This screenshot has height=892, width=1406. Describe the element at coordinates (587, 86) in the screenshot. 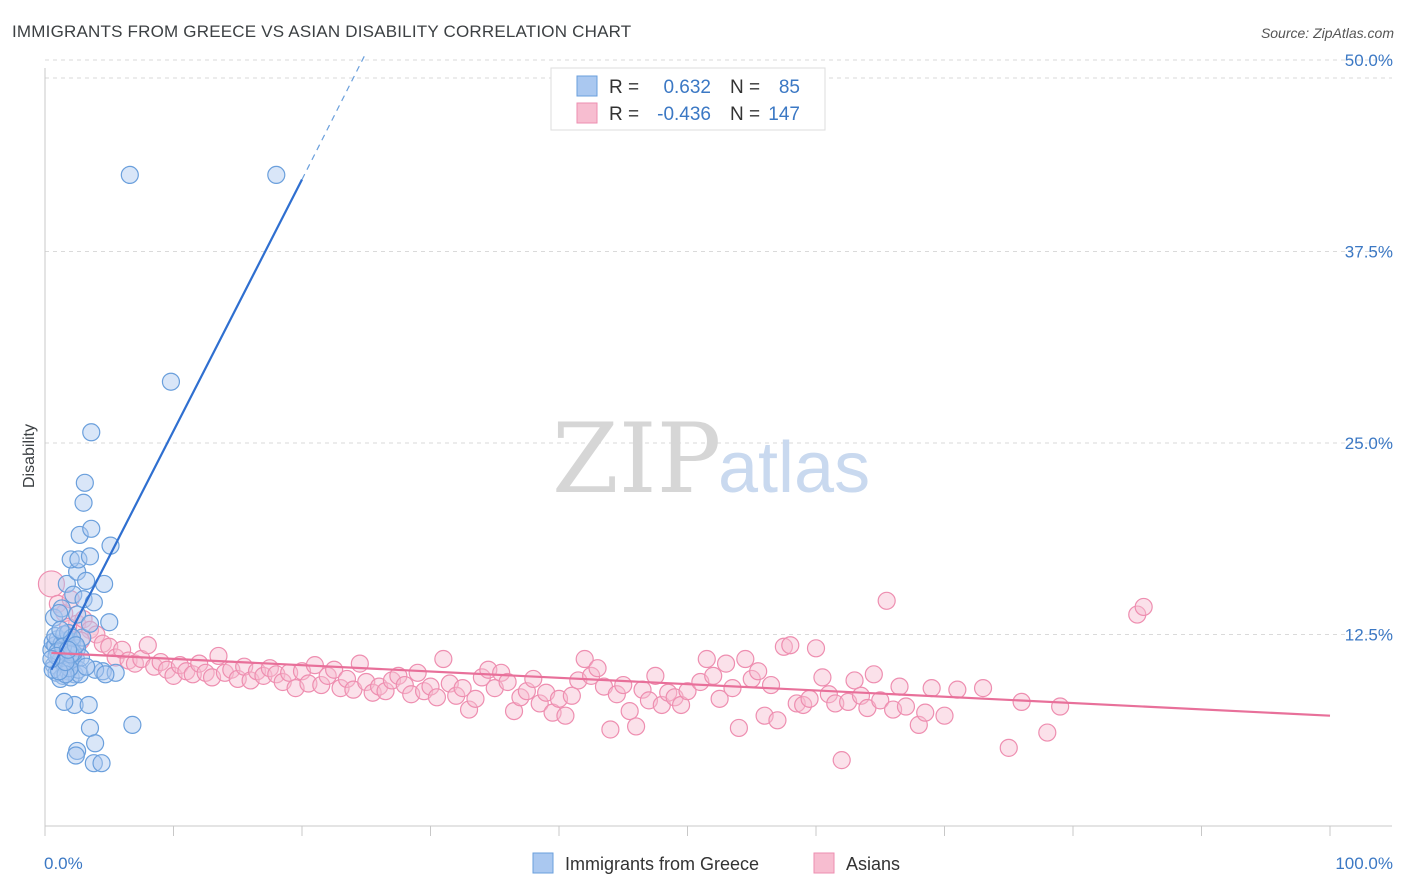

I see `legend-swatch-greece` at that location.